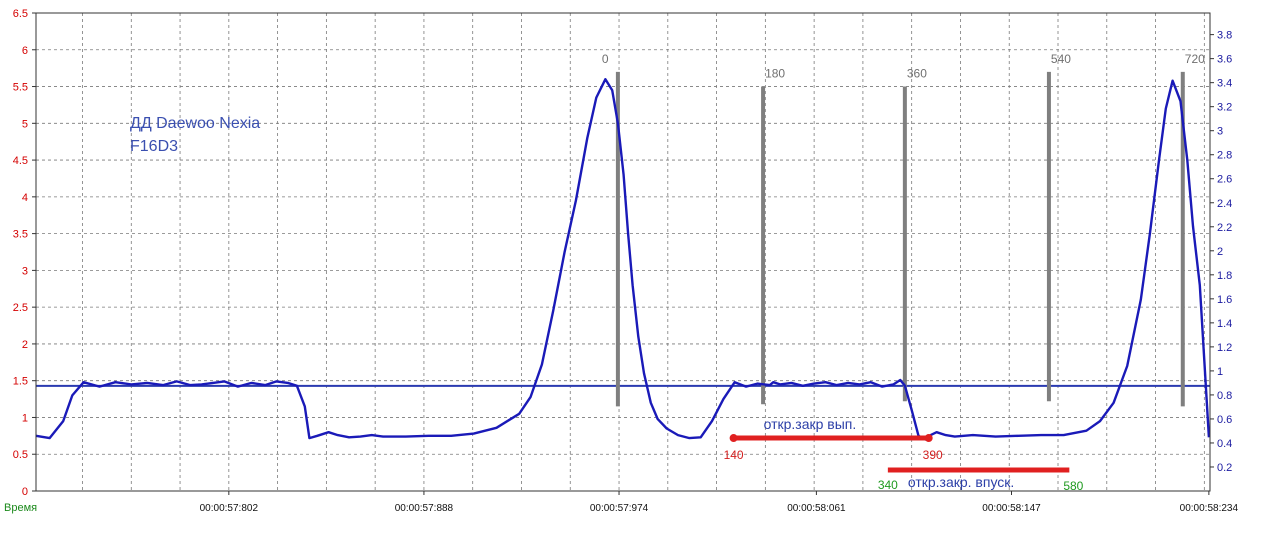 The height and width of the screenshot is (542, 1270). I want to click on exhaust-bar-end-dot, so click(928, 438).